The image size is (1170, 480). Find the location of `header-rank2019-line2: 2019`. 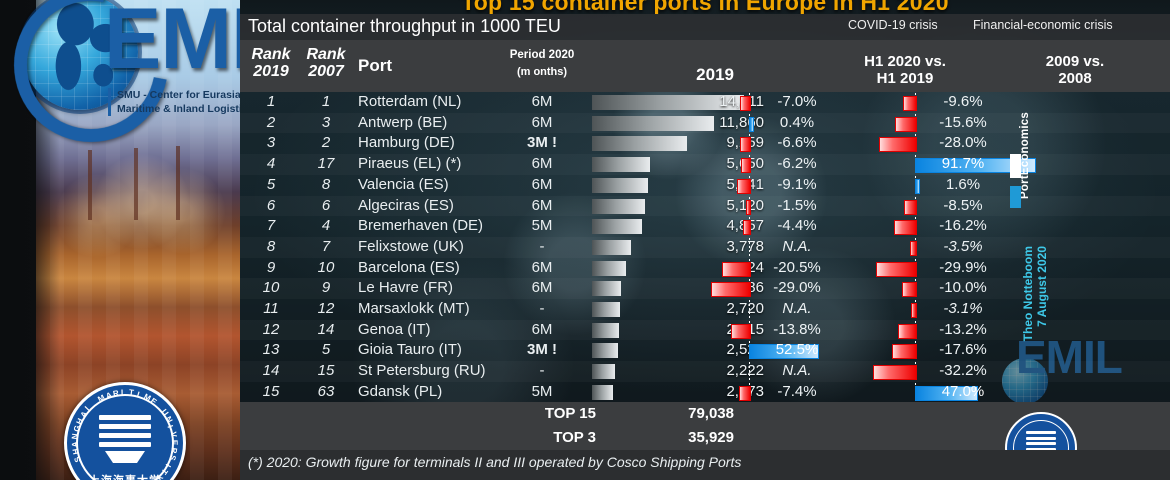

header-rank2019-line2: 2019 is located at coordinates (271, 71).